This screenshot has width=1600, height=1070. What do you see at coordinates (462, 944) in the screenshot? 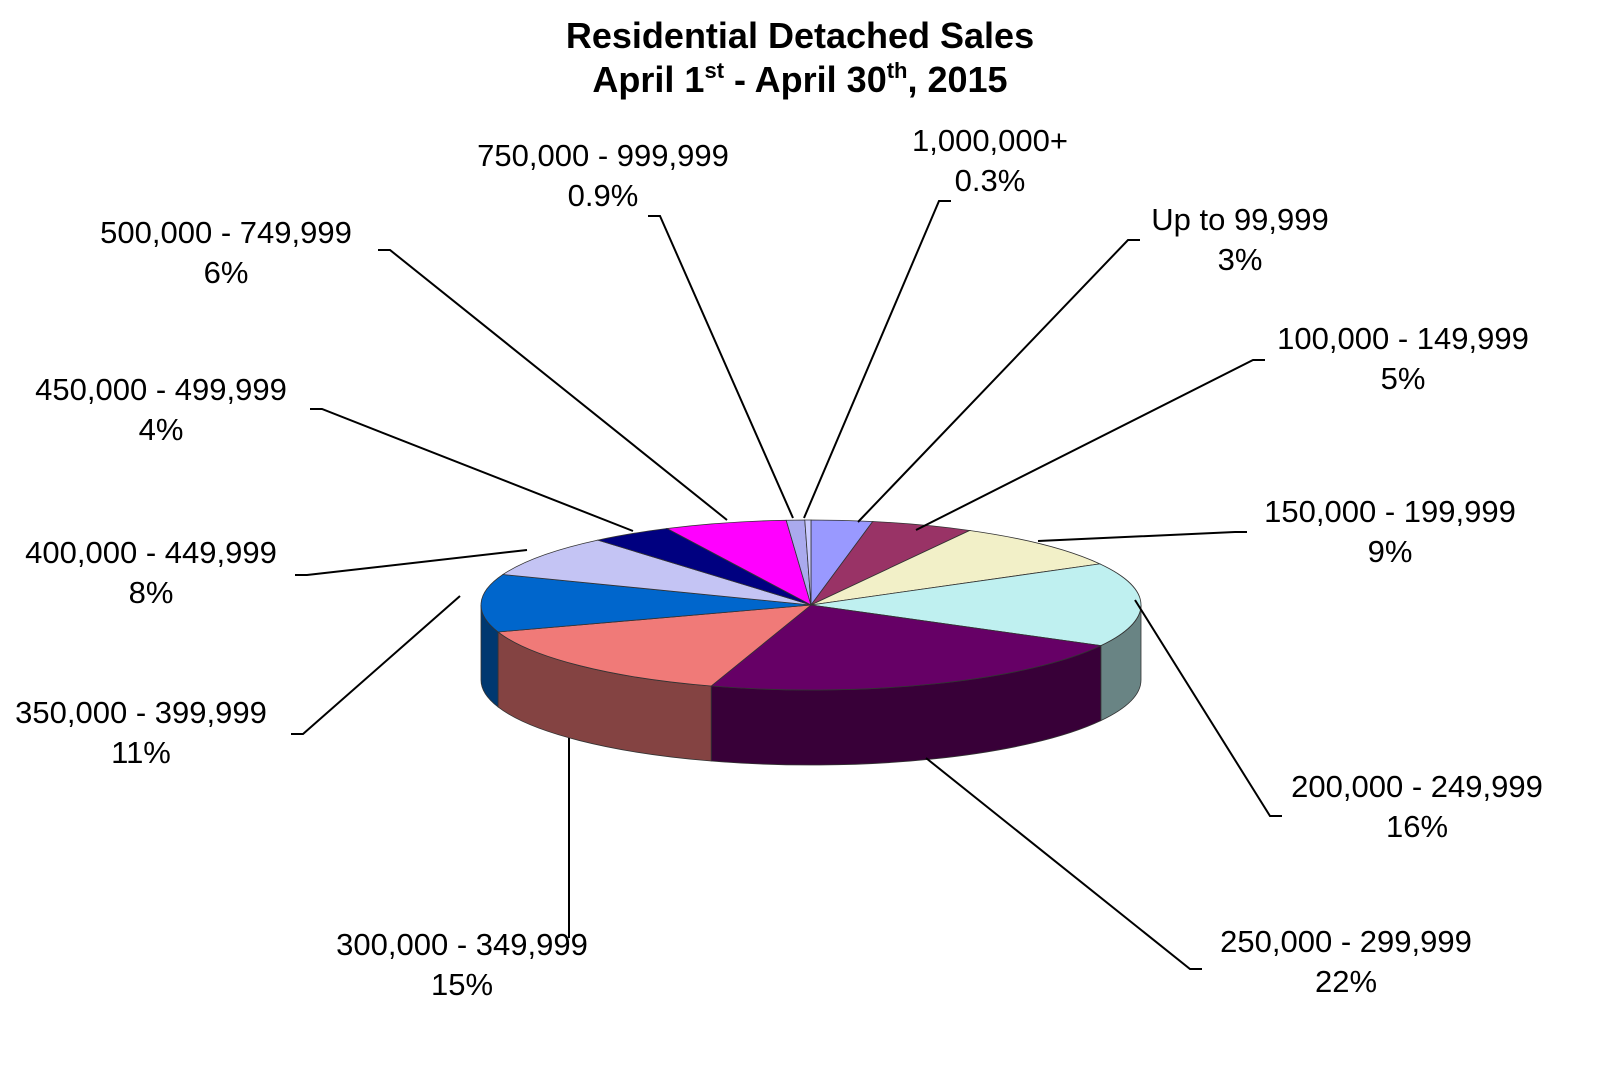
I see `slice-range-label-5: 300,000 - 349,999` at bounding box center [462, 944].